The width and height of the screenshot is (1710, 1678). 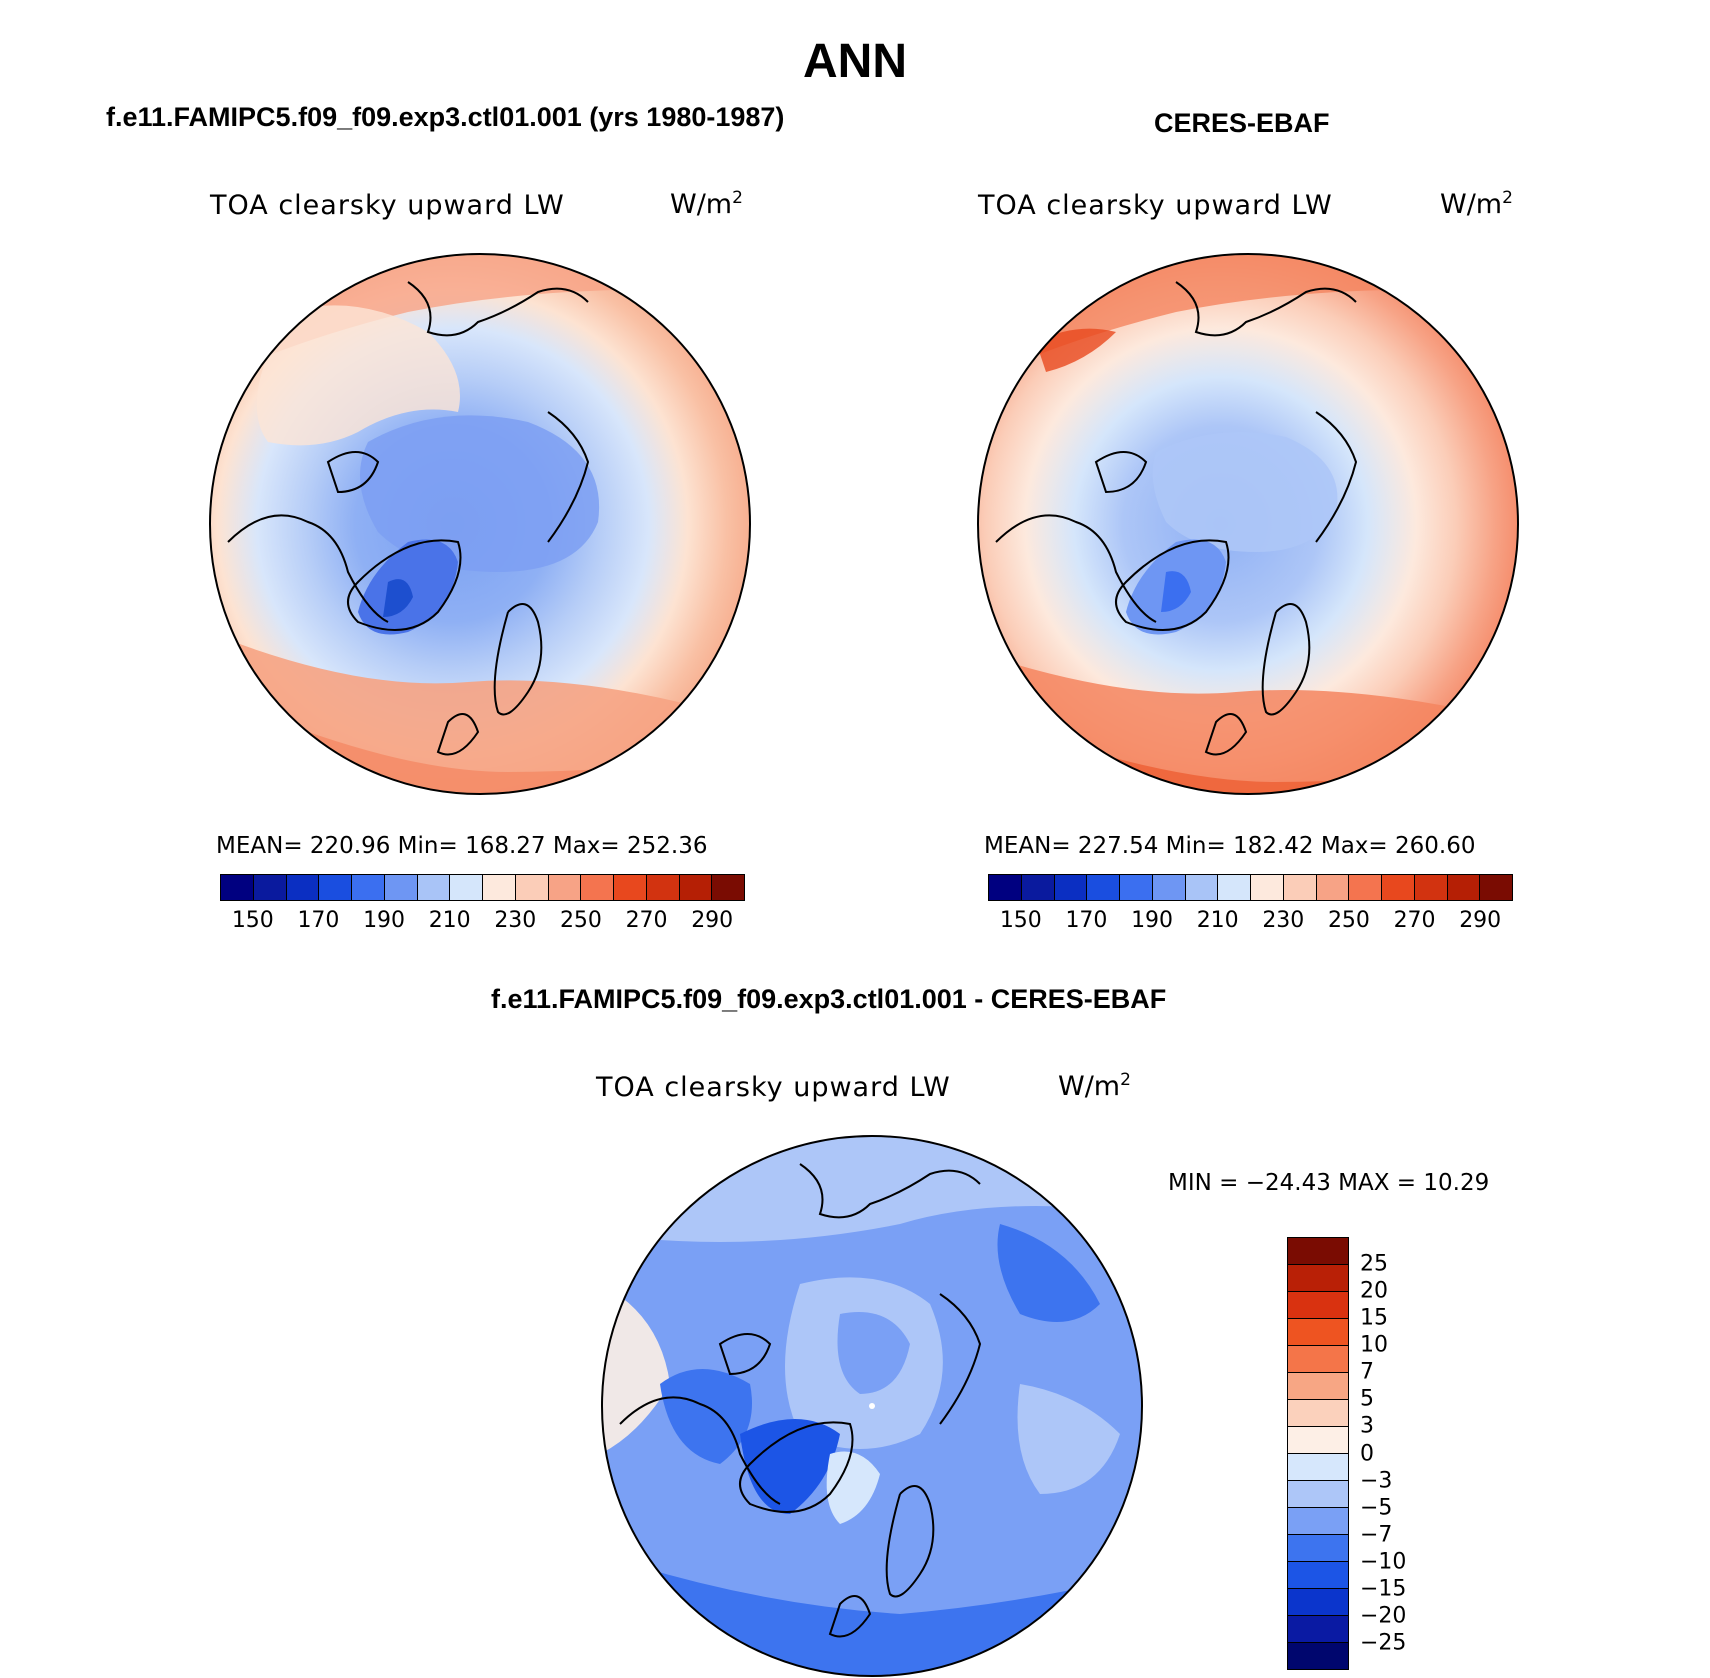 What do you see at coordinates (1374, 1318) in the screenshot?
I see `colorbar-tick-label: 15` at bounding box center [1374, 1318].